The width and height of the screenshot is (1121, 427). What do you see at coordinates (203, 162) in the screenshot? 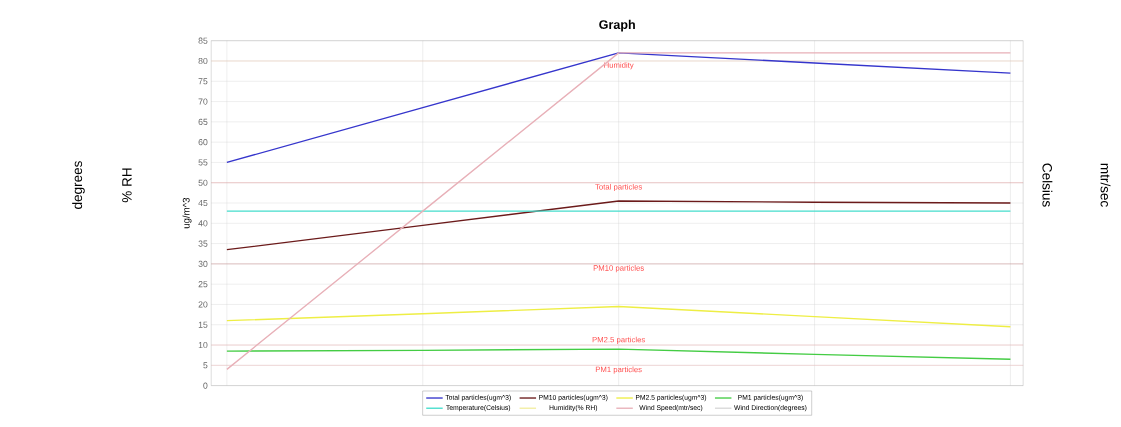
I see `y-tick-label: 55` at bounding box center [203, 162].